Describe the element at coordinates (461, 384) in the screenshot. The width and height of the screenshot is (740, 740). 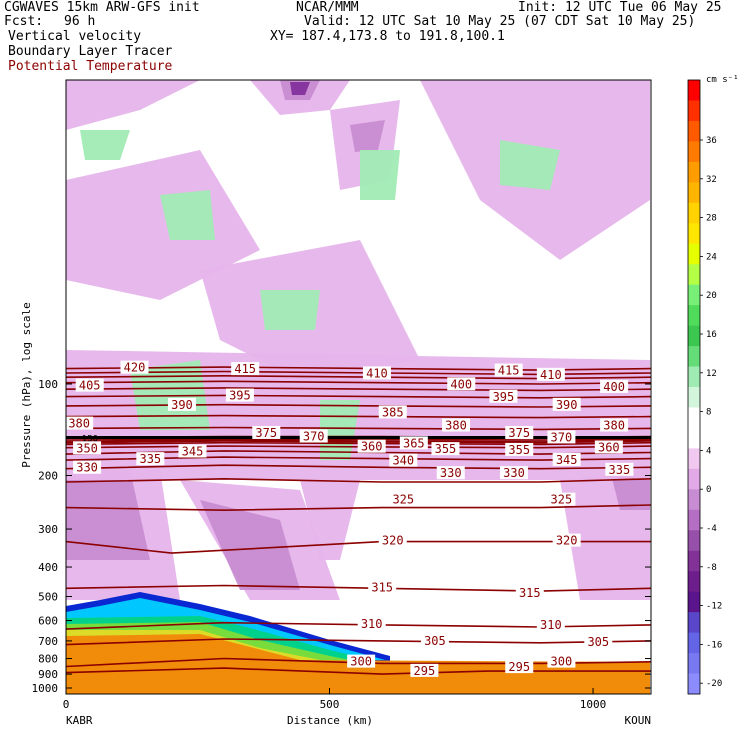
I see `contour-label-400: 400` at that location.